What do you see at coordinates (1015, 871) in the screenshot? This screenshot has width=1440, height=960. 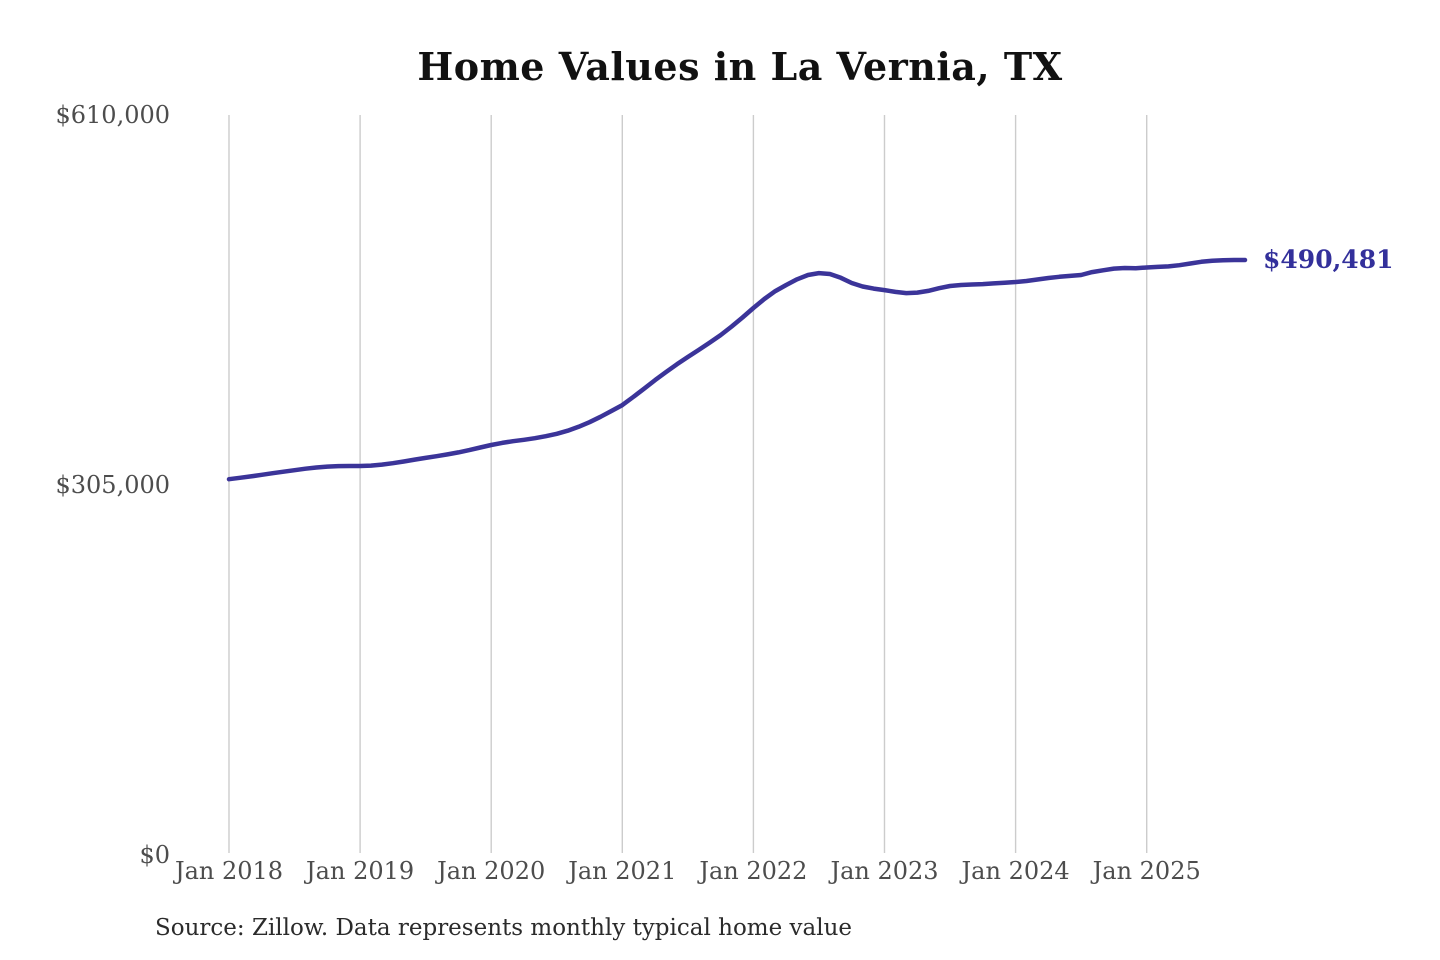 I see `x-tick-label: Jan 2024` at bounding box center [1015, 871].